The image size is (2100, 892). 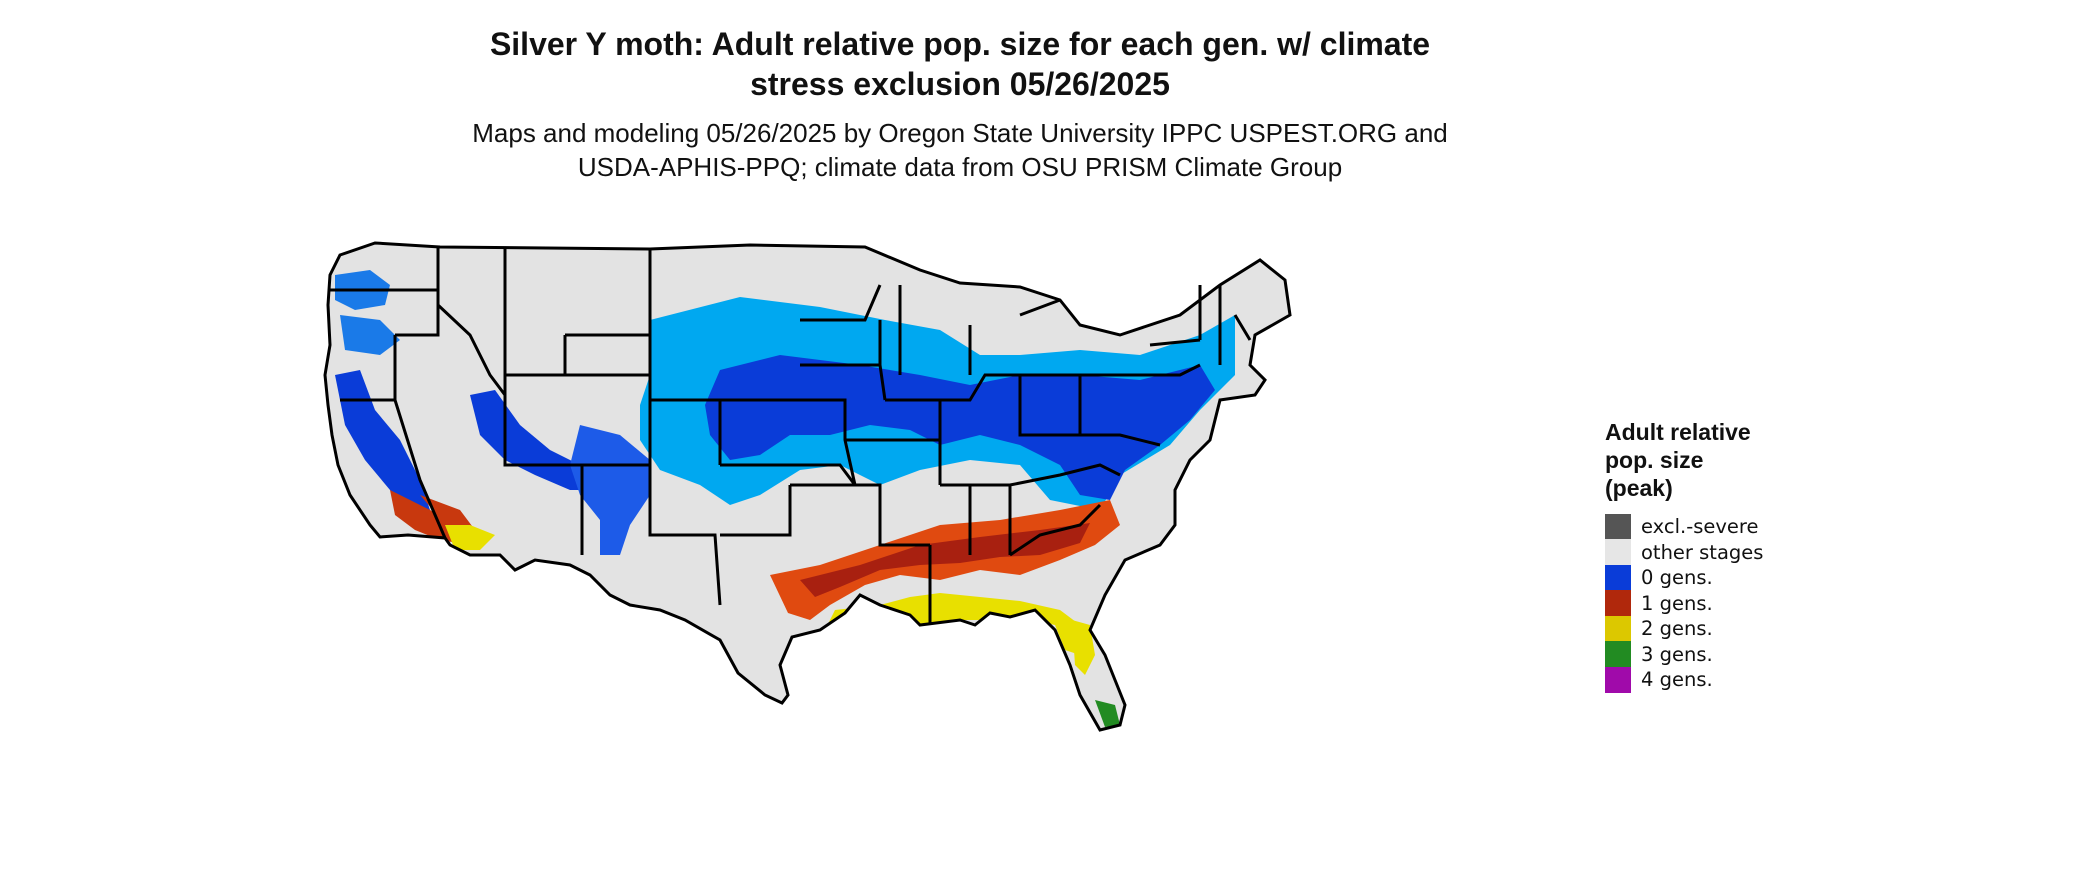 I want to click on legend-item-3-gens: 3 gens., so click(x=1725, y=654).